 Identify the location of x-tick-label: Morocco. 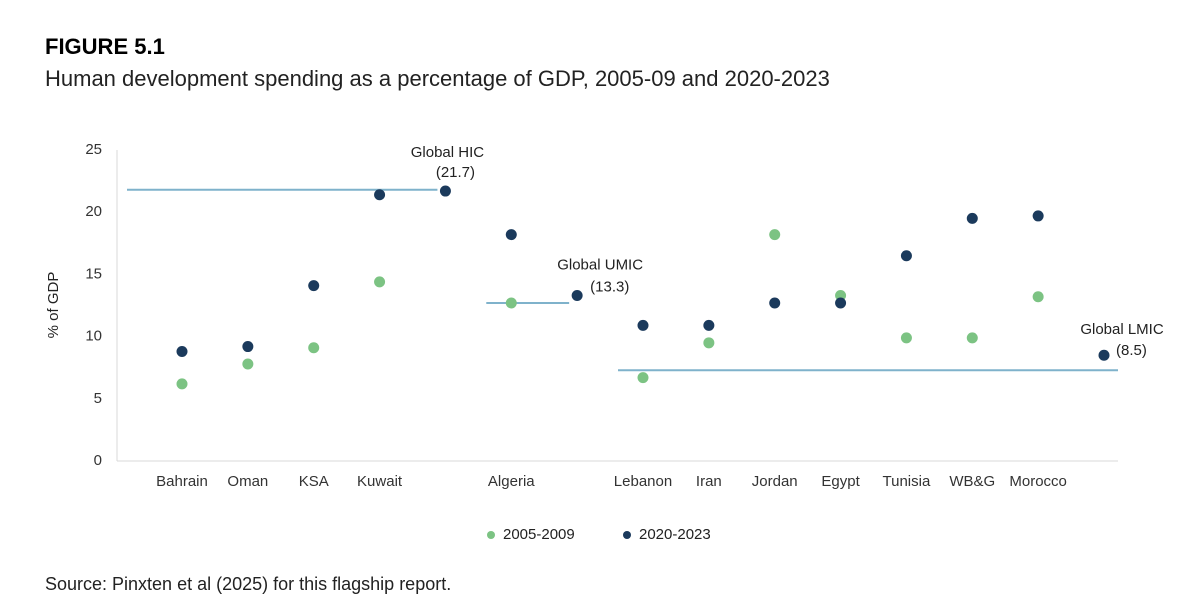
(1038, 481).